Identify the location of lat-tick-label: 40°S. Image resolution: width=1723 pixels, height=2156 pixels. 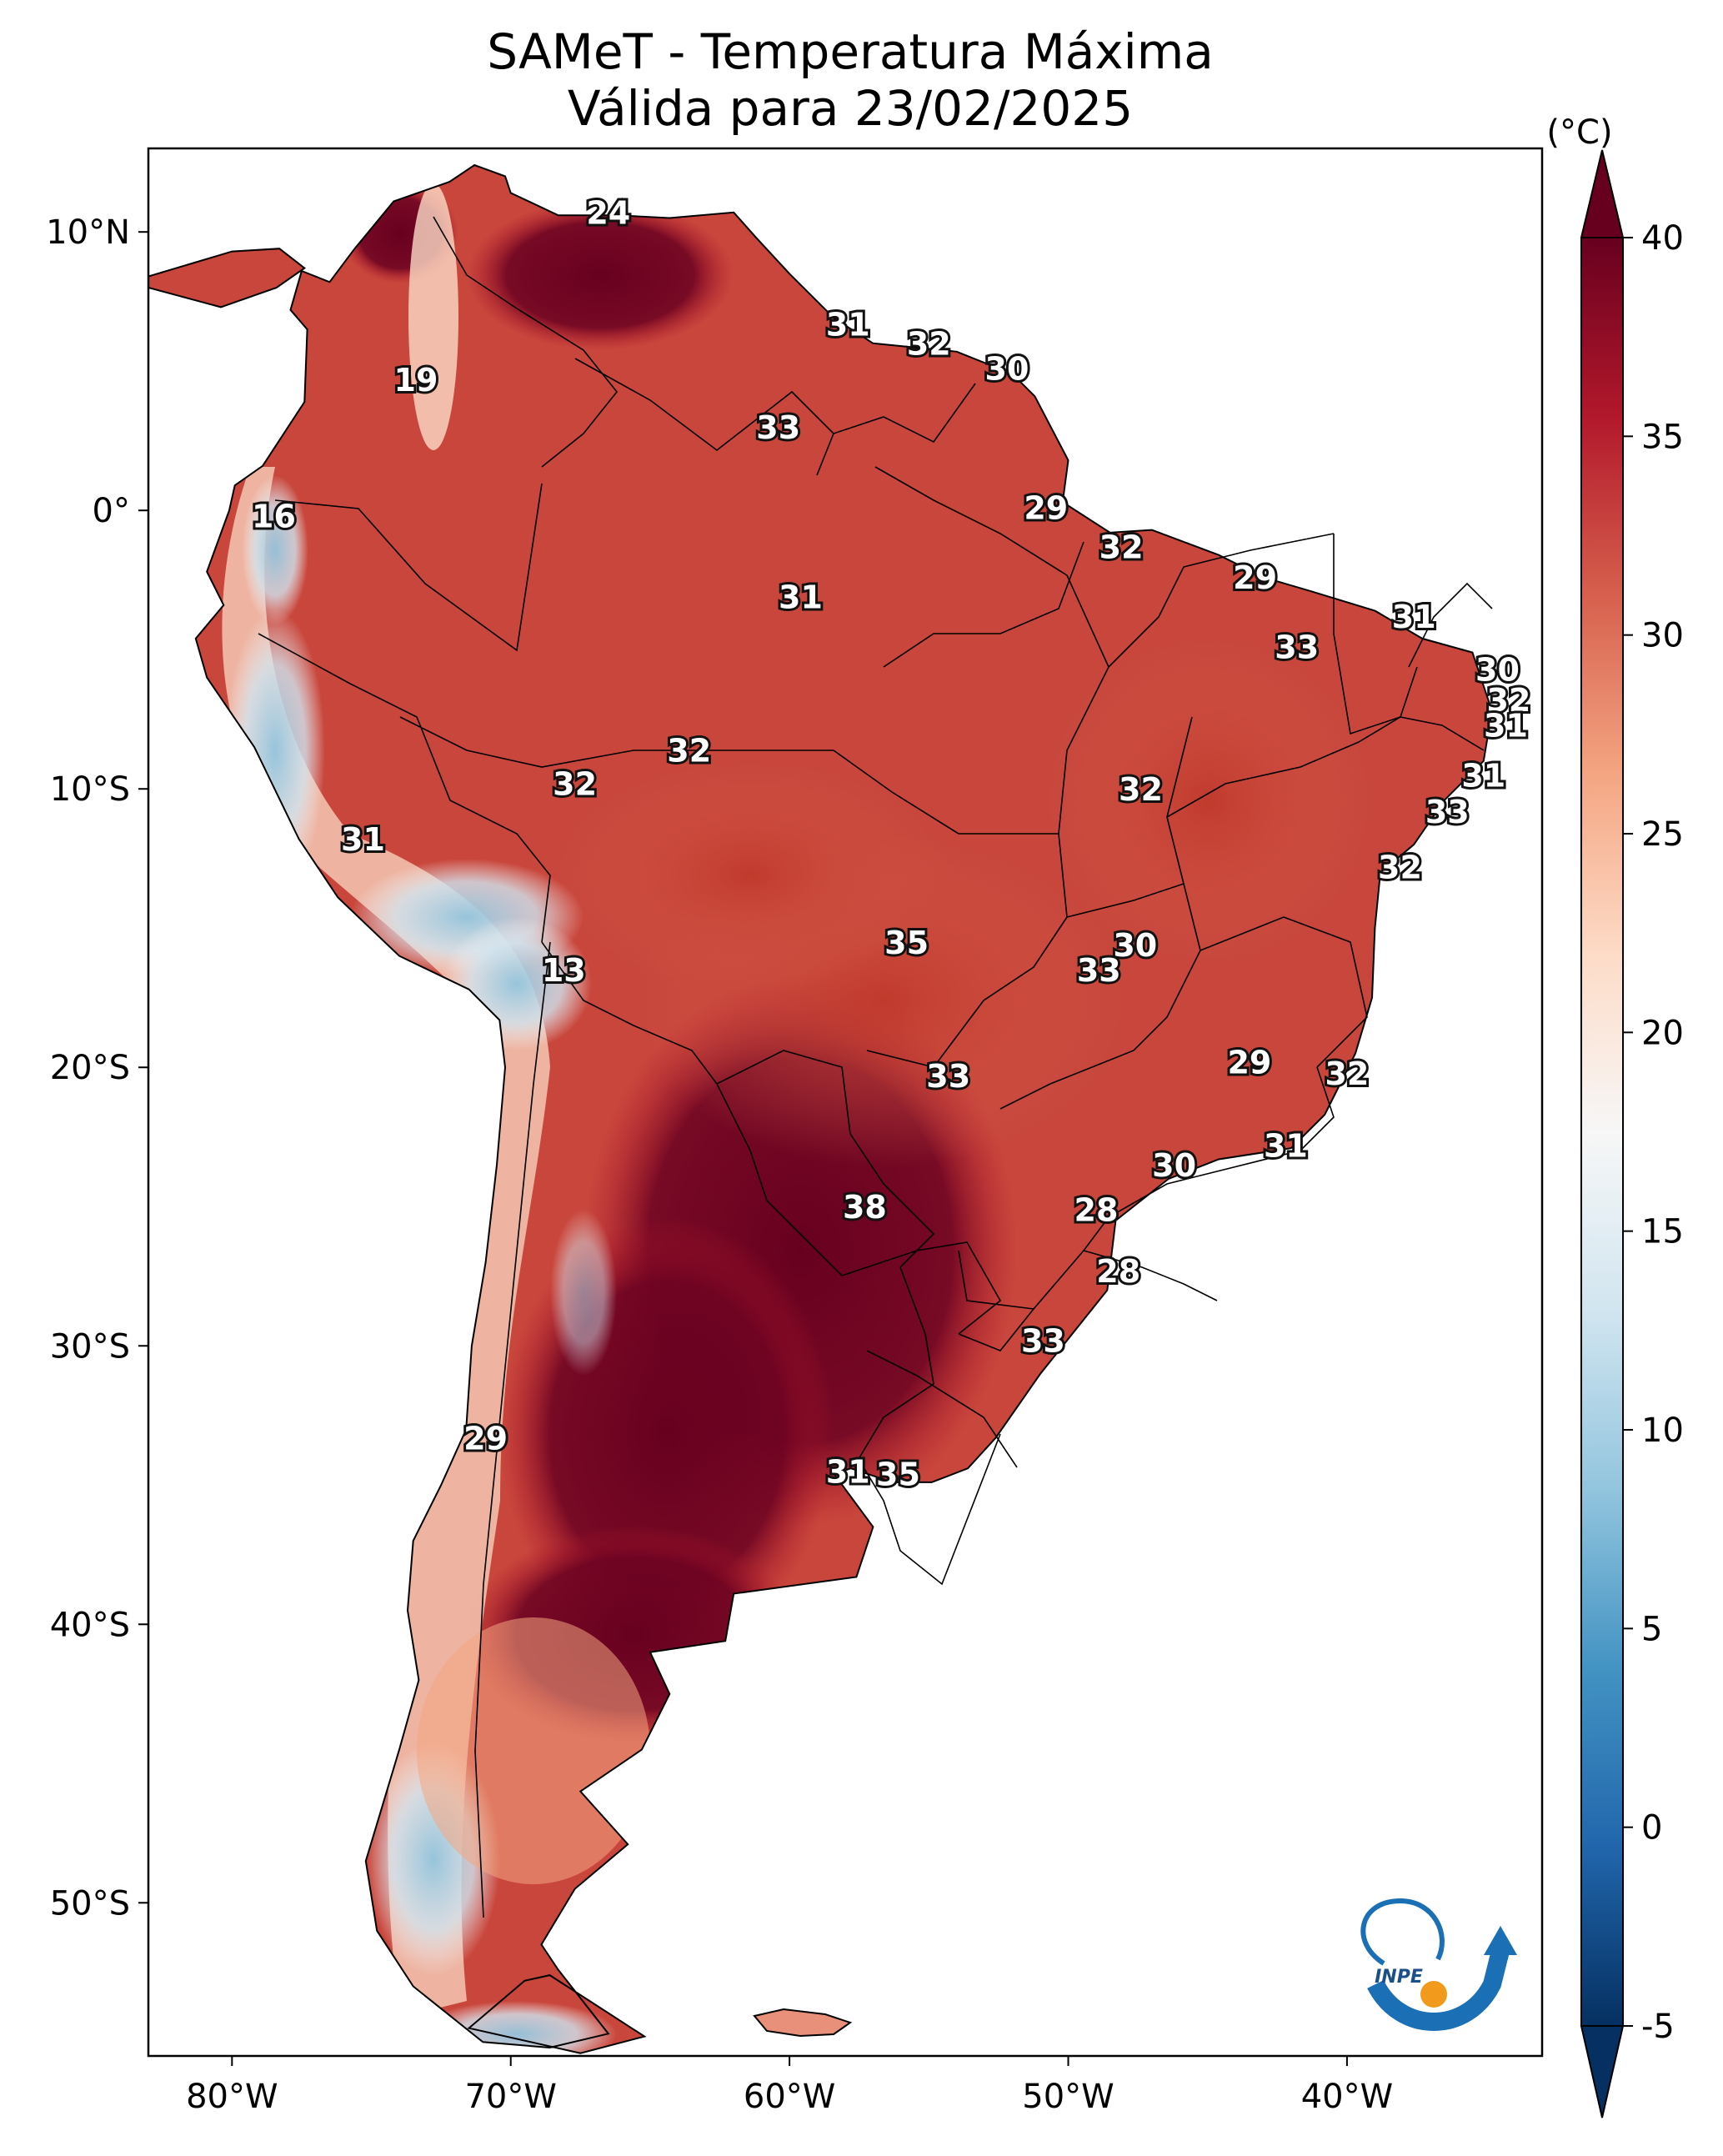
(90, 1625).